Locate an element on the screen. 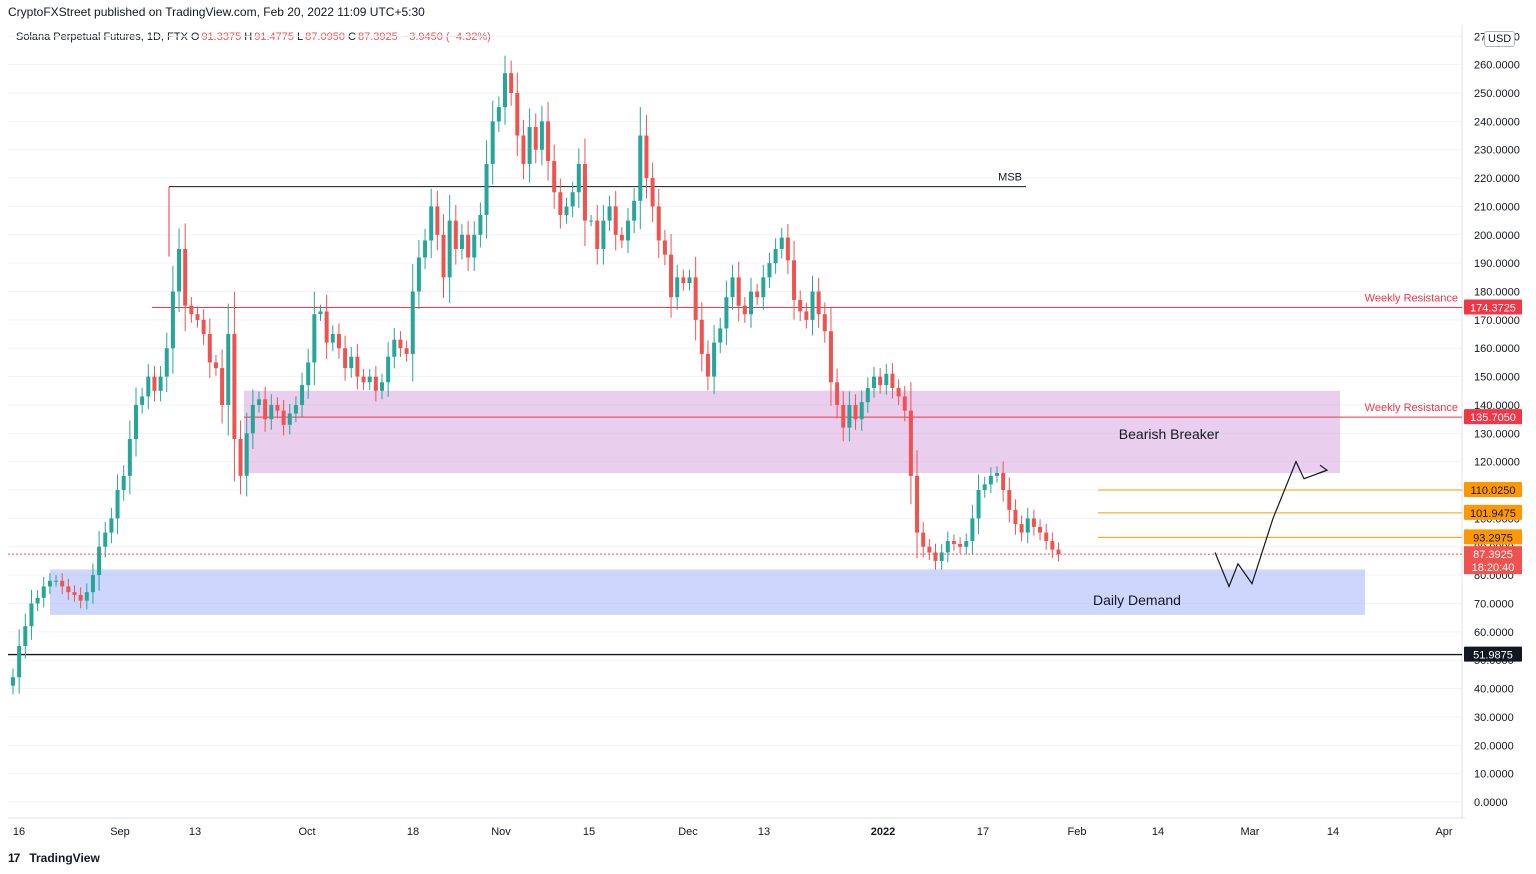 The height and width of the screenshot is (874, 1536). x-tick-label: Apr is located at coordinates (1443, 832).